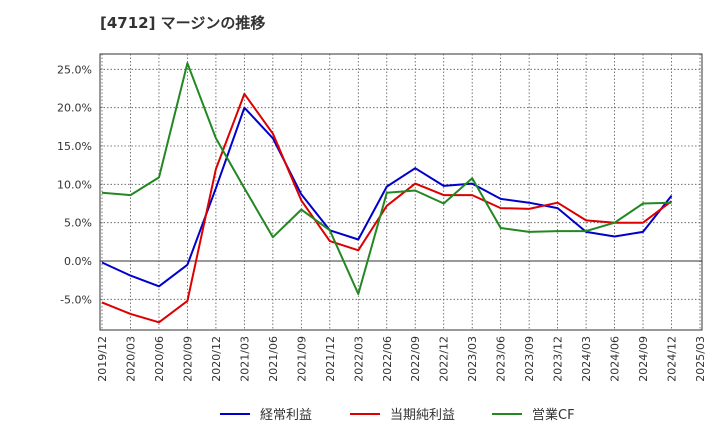 Image resolution: width=720 pixels, height=440 pixels. What do you see at coordinates (415, 359) in the screenshot?
I see `x-tick-label: 2022/09` at bounding box center [415, 359].